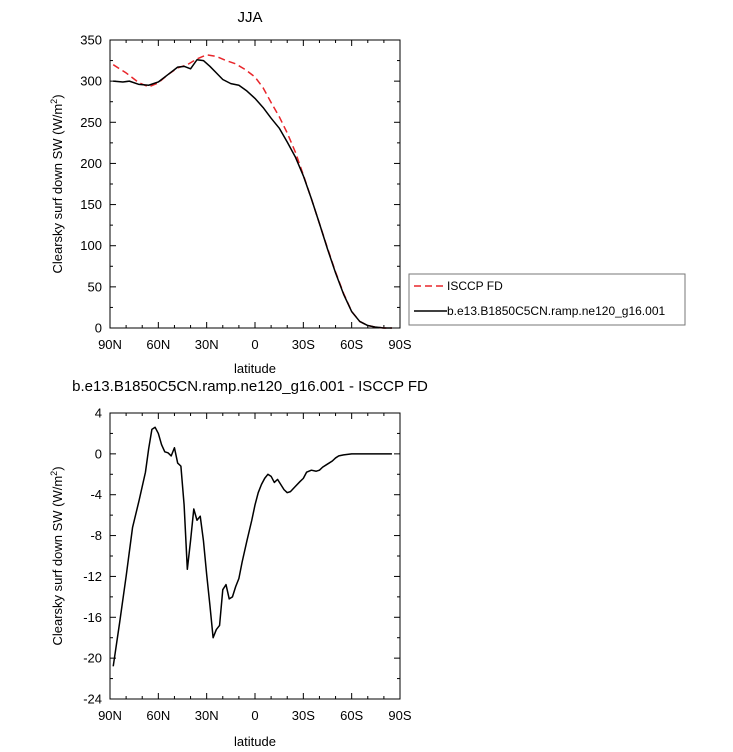 The image size is (733, 752). I want to click on panel-difference-x-tick-label: 60N, so click(158, 715).